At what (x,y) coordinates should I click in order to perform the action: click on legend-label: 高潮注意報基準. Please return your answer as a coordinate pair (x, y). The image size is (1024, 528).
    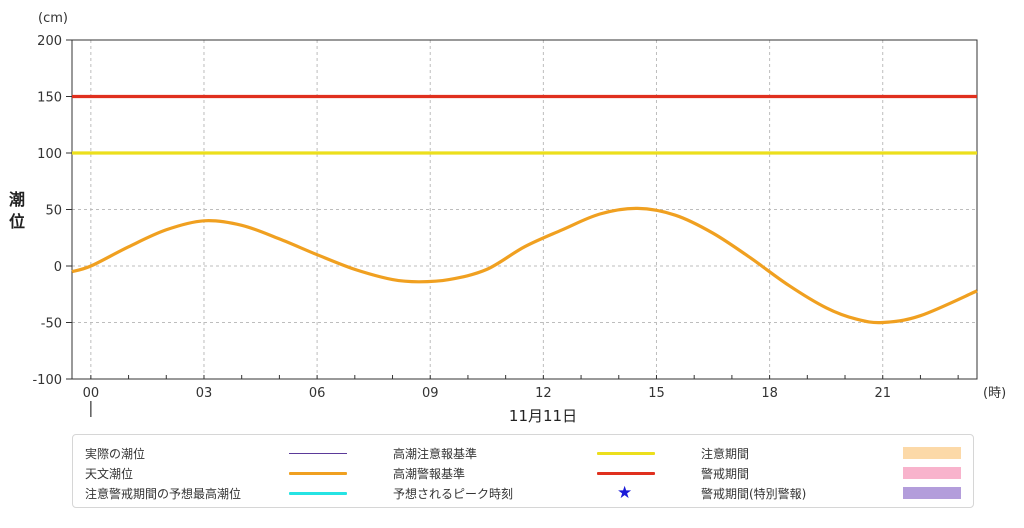
    Looking at the image, I should click on (435, 454).